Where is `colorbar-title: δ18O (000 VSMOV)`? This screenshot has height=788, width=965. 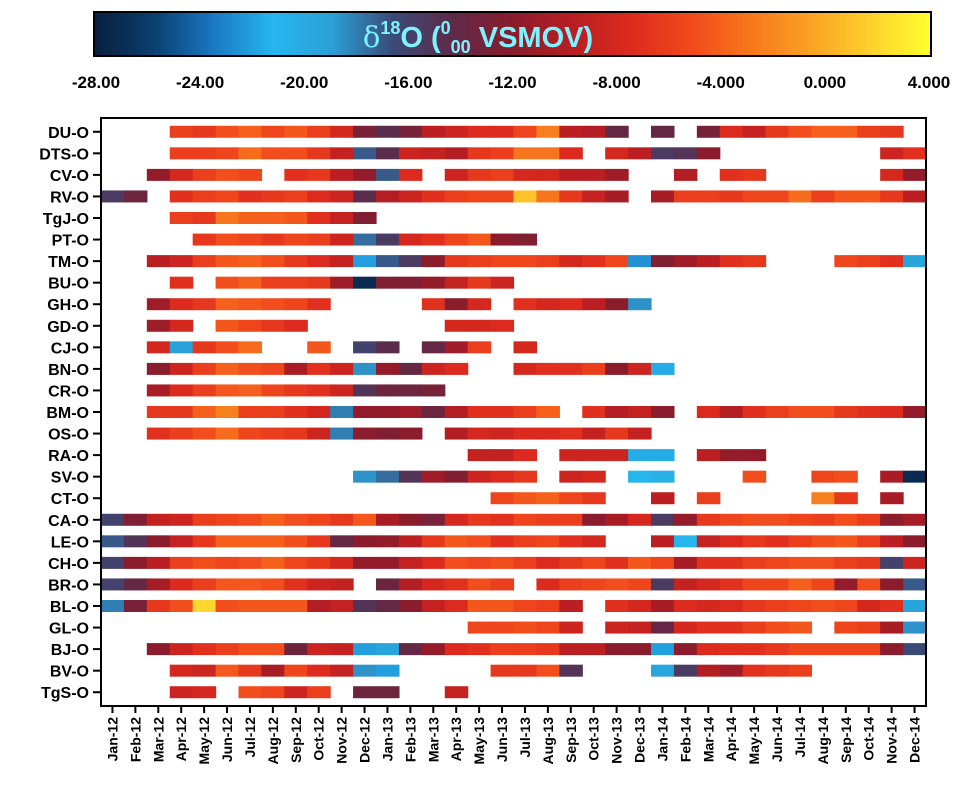 colorbar-title: δ18O (000 VSMOV) is located at coordinates (478, 37).